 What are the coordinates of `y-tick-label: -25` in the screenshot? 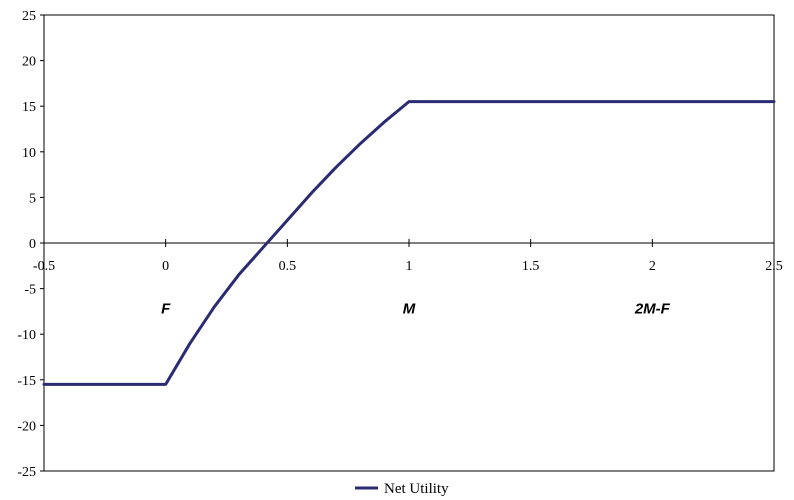 It's located at (26, 472).